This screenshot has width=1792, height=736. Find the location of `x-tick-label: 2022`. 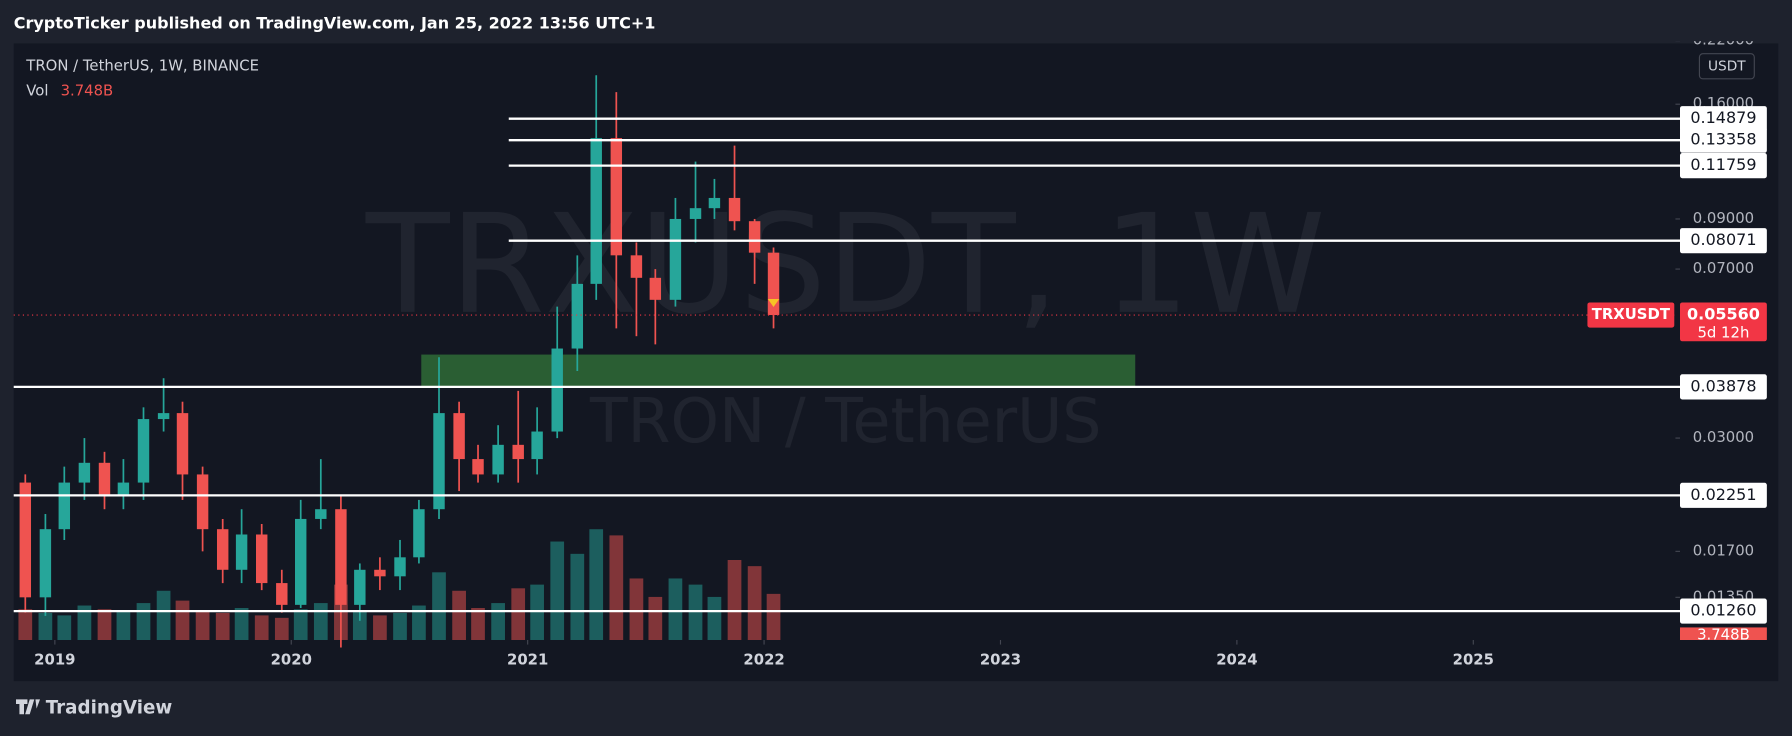

x-tick-label: 2022 is located at coordinates (763, 660).